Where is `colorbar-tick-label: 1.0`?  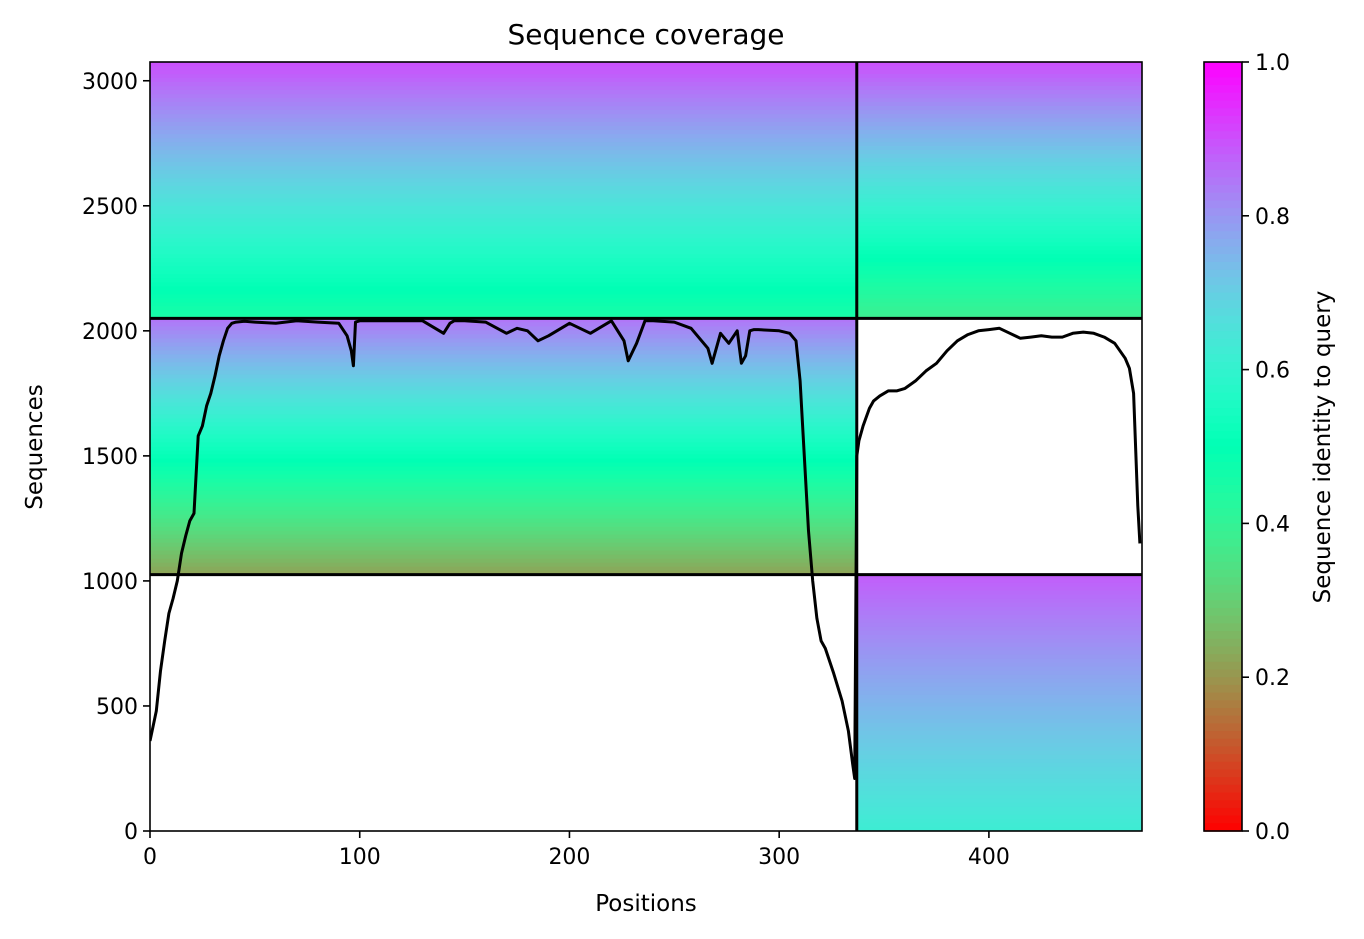
colorbar-tick-label: 1.0 is located at coordinates (1272, 63).